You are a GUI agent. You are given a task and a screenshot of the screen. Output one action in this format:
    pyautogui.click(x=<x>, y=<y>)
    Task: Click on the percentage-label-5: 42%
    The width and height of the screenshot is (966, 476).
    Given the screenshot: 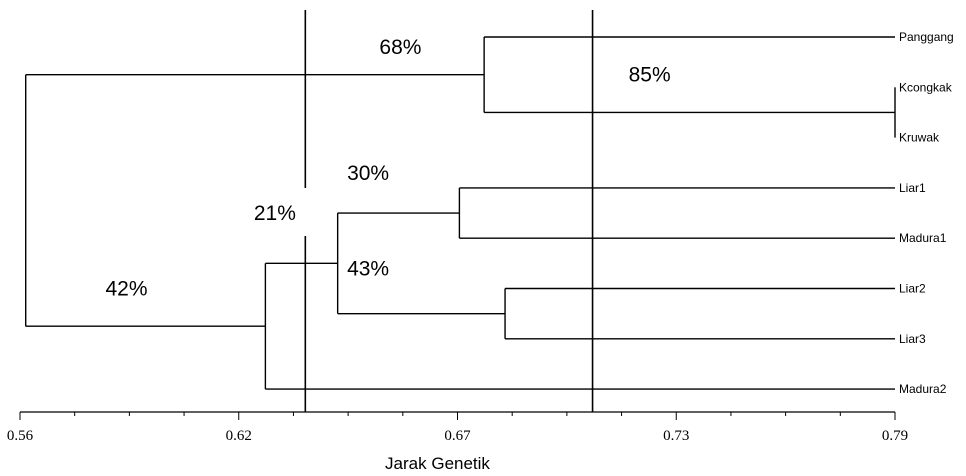 What is the action you would take?
    pyautogui.click(x=127, y=289)
    